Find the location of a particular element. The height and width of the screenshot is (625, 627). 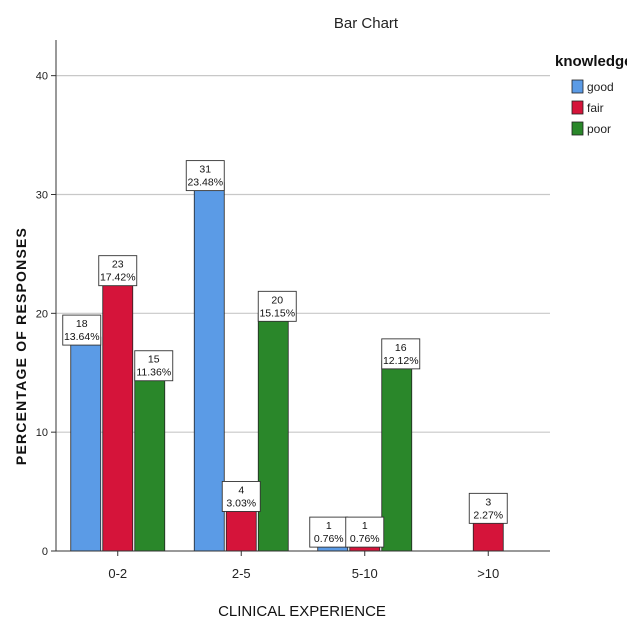

legend-swatch-poor is located at coordinates (577, 128).